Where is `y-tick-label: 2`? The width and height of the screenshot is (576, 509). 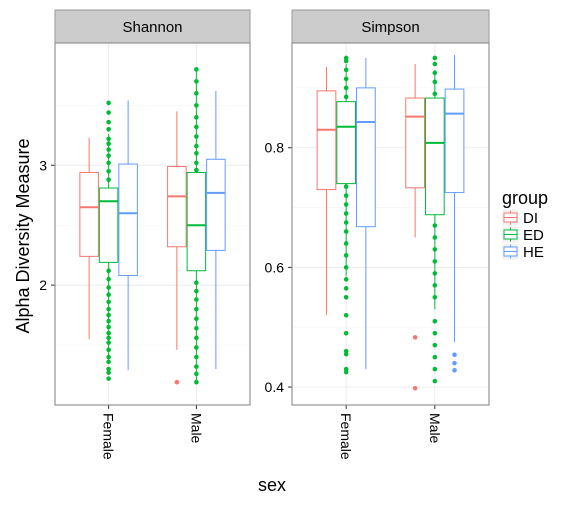
y-tick-label: 2 is located at coordinates (43, 285).